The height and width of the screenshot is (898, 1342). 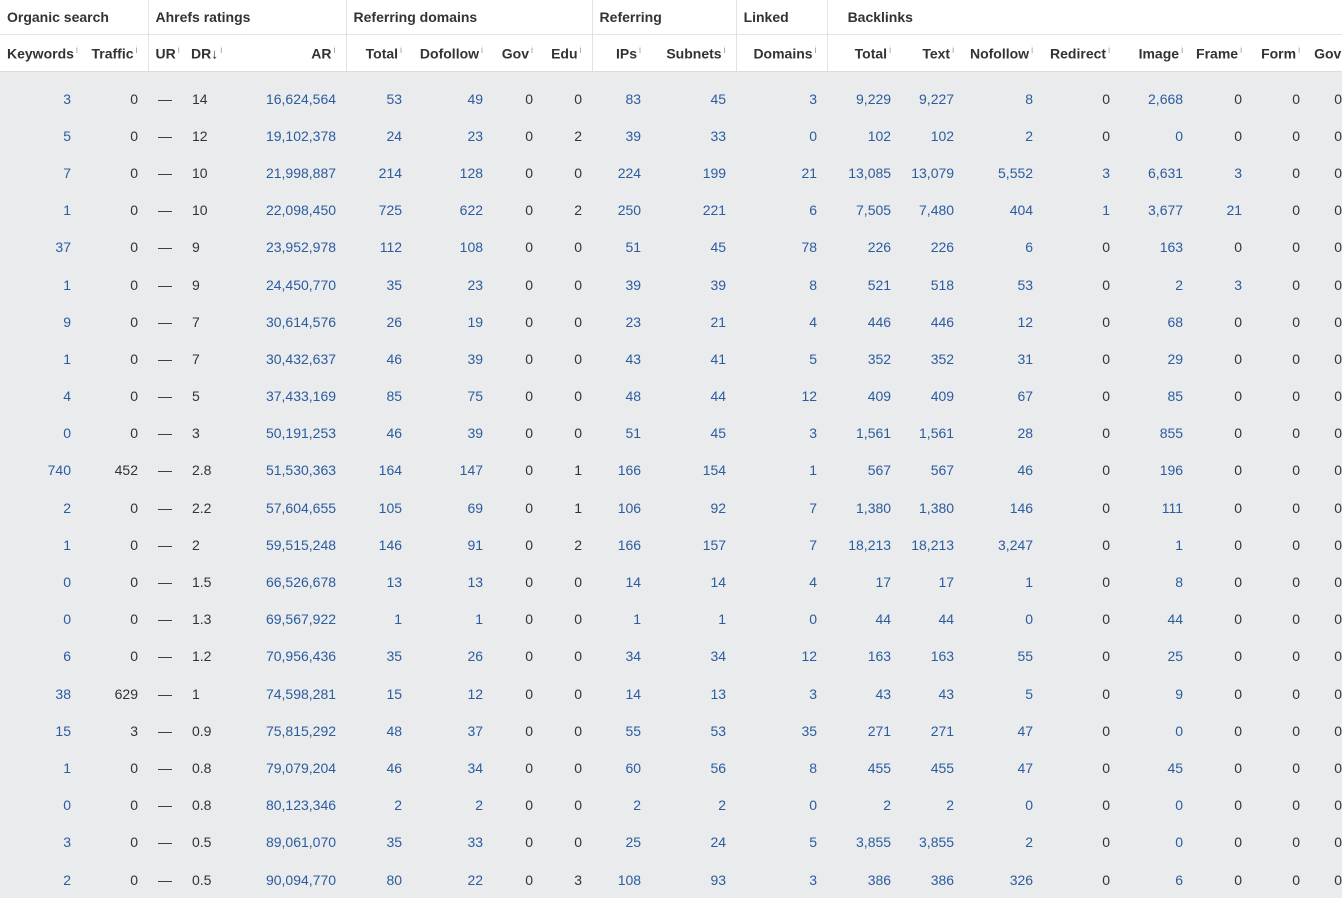 What do you see at coordinates (452, 619) in the screenshot?
I see `cell-rd-dofollow: 1` at bounding box center [452, 619].